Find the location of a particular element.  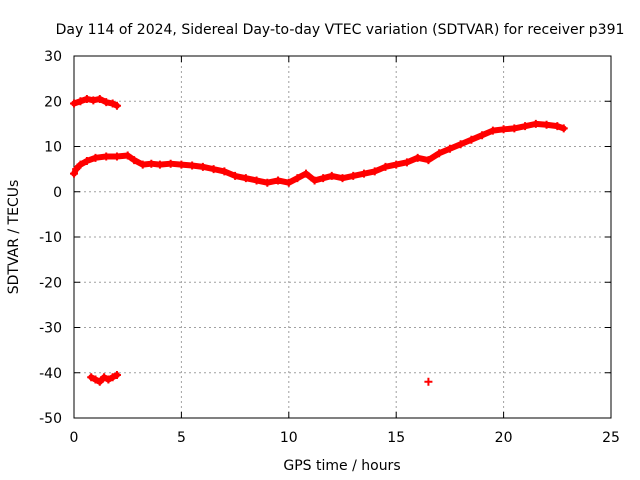

data-point is located at coordinates (428, 381).